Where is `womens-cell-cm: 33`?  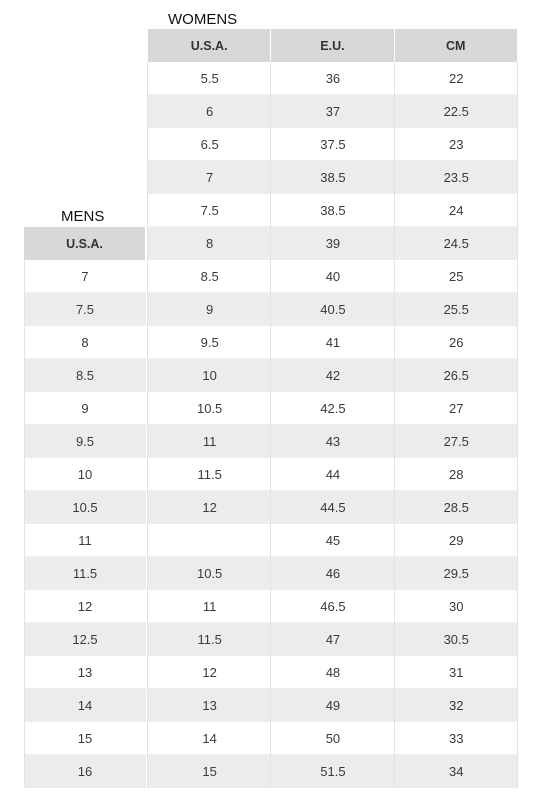
womens-cell-cm: 33 is located at coordinates (456, 738).